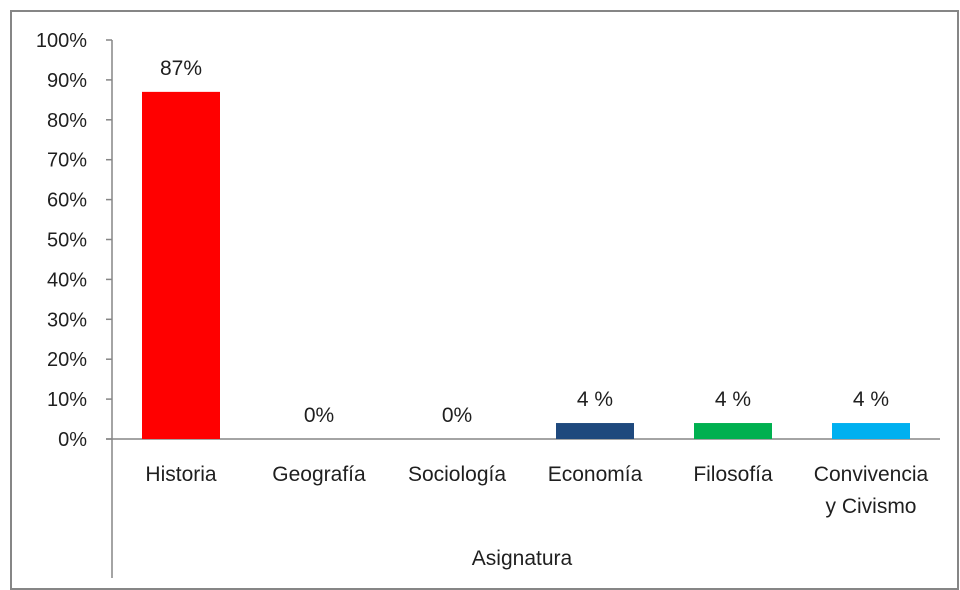  Describe the element at coordinates (67, 81) in the screenshot. I see `y-tick-label: 90%` at that location.